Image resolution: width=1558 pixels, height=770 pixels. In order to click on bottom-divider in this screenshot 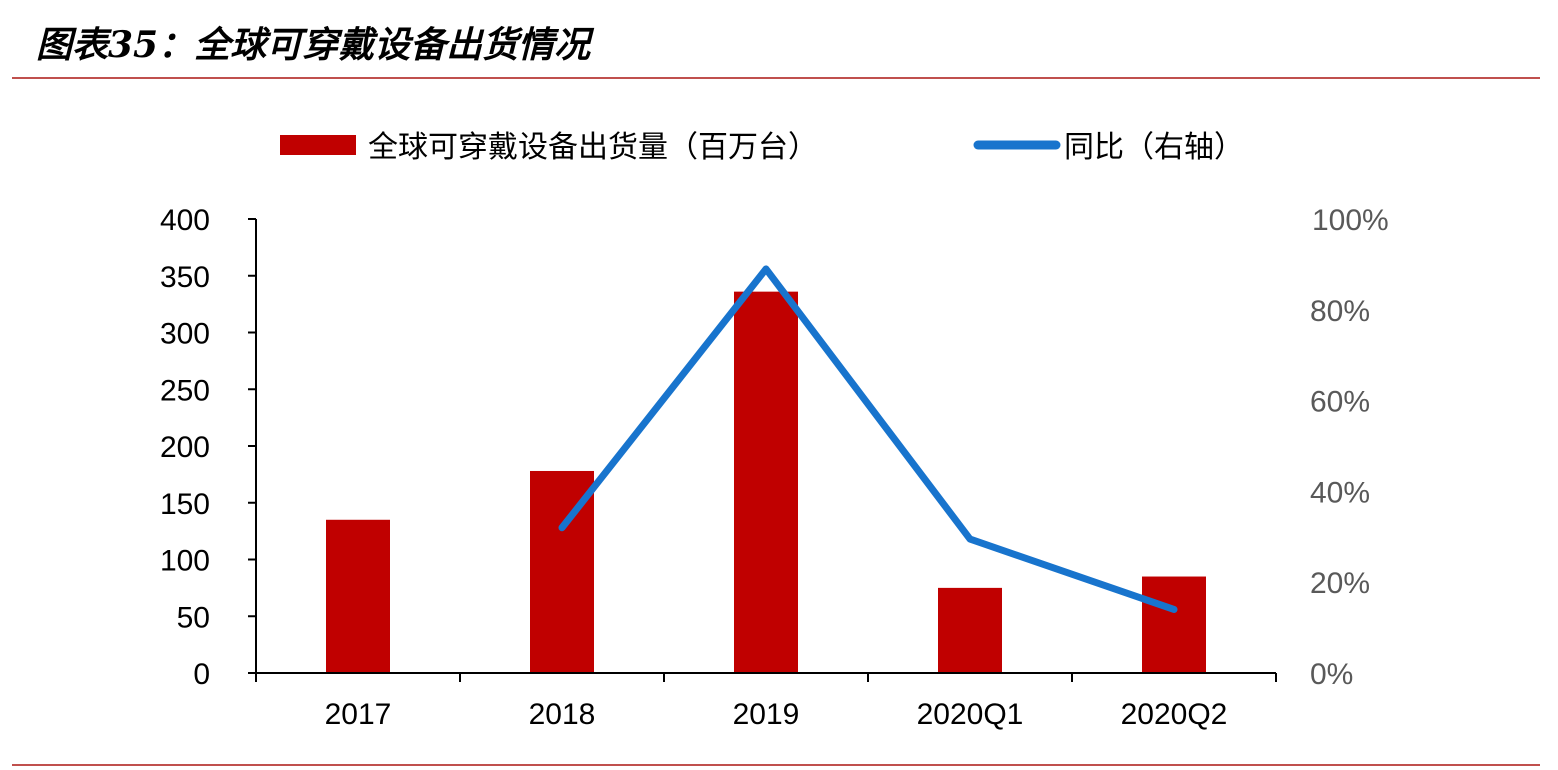, I will do `click(776, 765)`.